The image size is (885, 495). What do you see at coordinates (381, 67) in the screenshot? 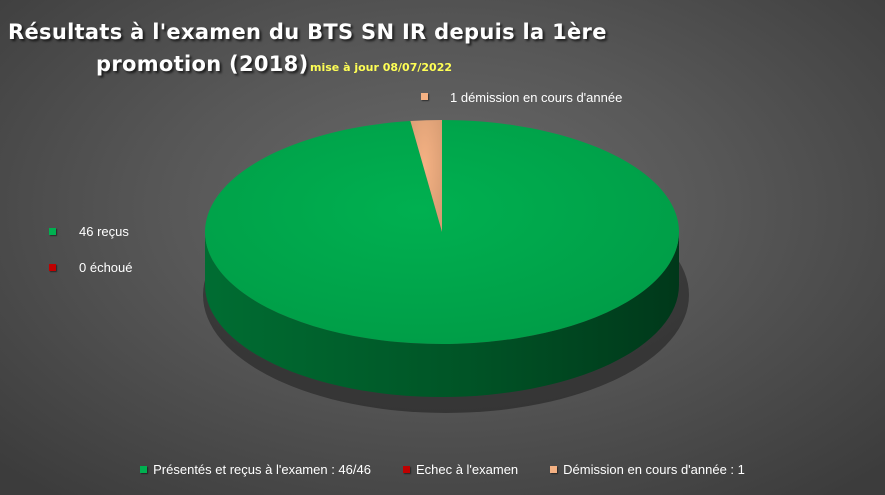
I see `chart-subtitle: mise à jour 08/07/2022` at bounding box center [381, 67].